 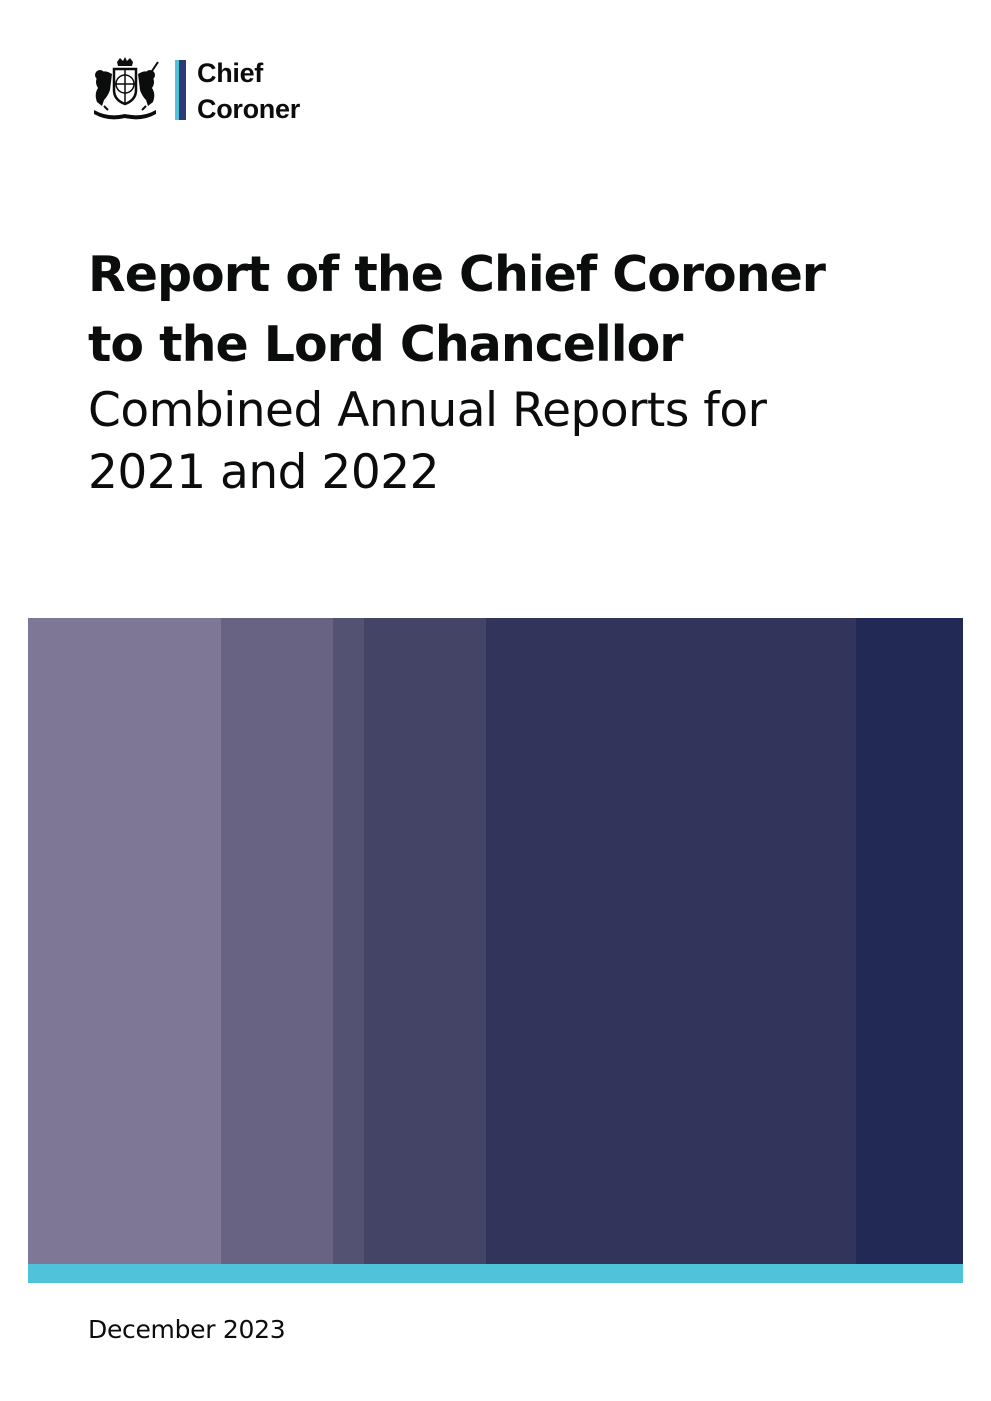 I want to click on title-line-1: Report of the Chief Coroner, so click(x=457, y=274).